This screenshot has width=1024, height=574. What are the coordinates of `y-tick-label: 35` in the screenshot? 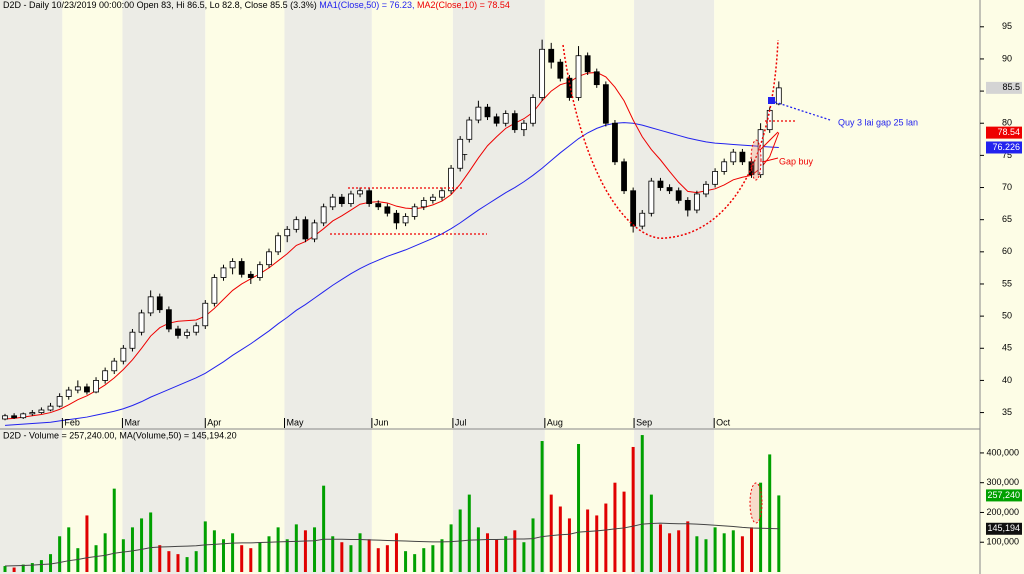 It's located at (1007, 412).